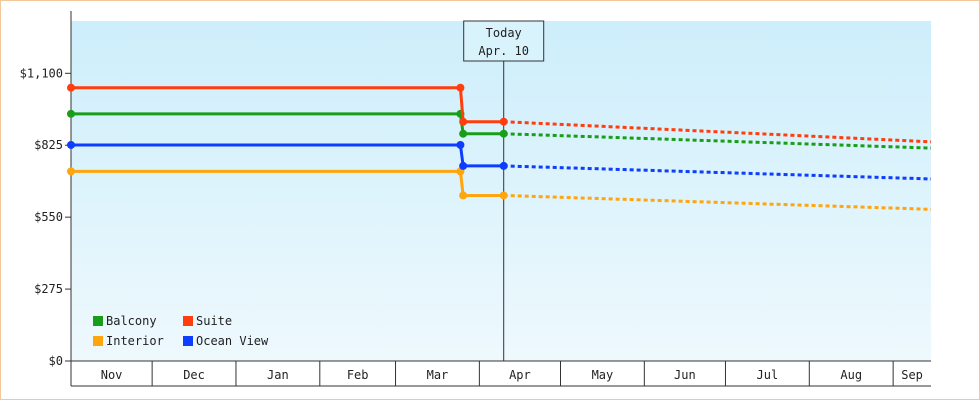 This screenshot has height=400, width=980. Describe the element at coordinates (214, 321) in the screenshot. I see `legend-label: Suite` at that location.